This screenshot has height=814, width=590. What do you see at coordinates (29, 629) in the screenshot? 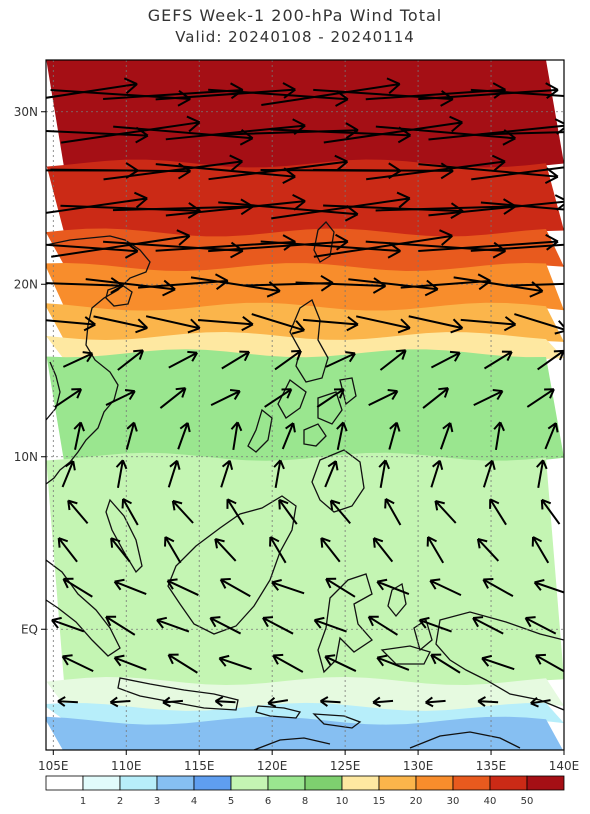
I see `lat-label: EQ` at bounding box center [29, 629].